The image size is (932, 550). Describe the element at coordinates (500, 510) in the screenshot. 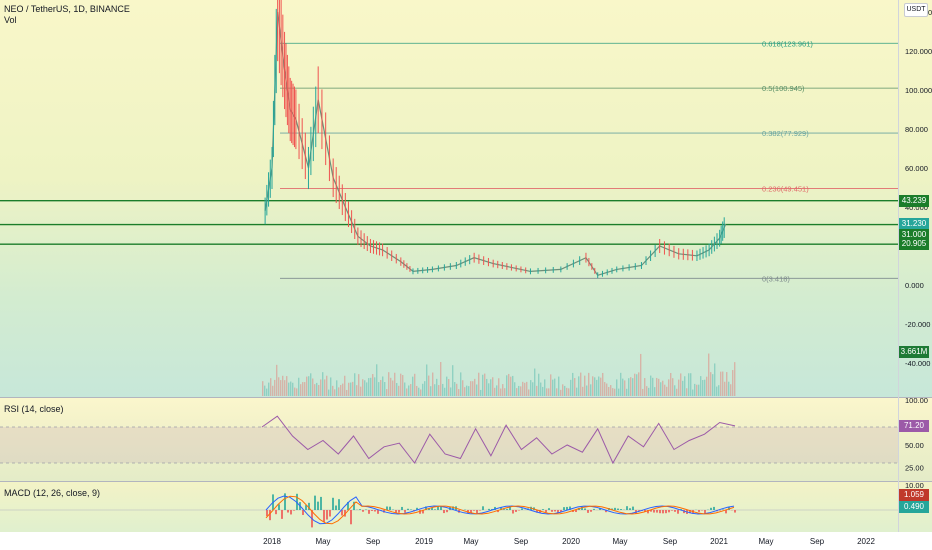

I see `signal-line` at that location.